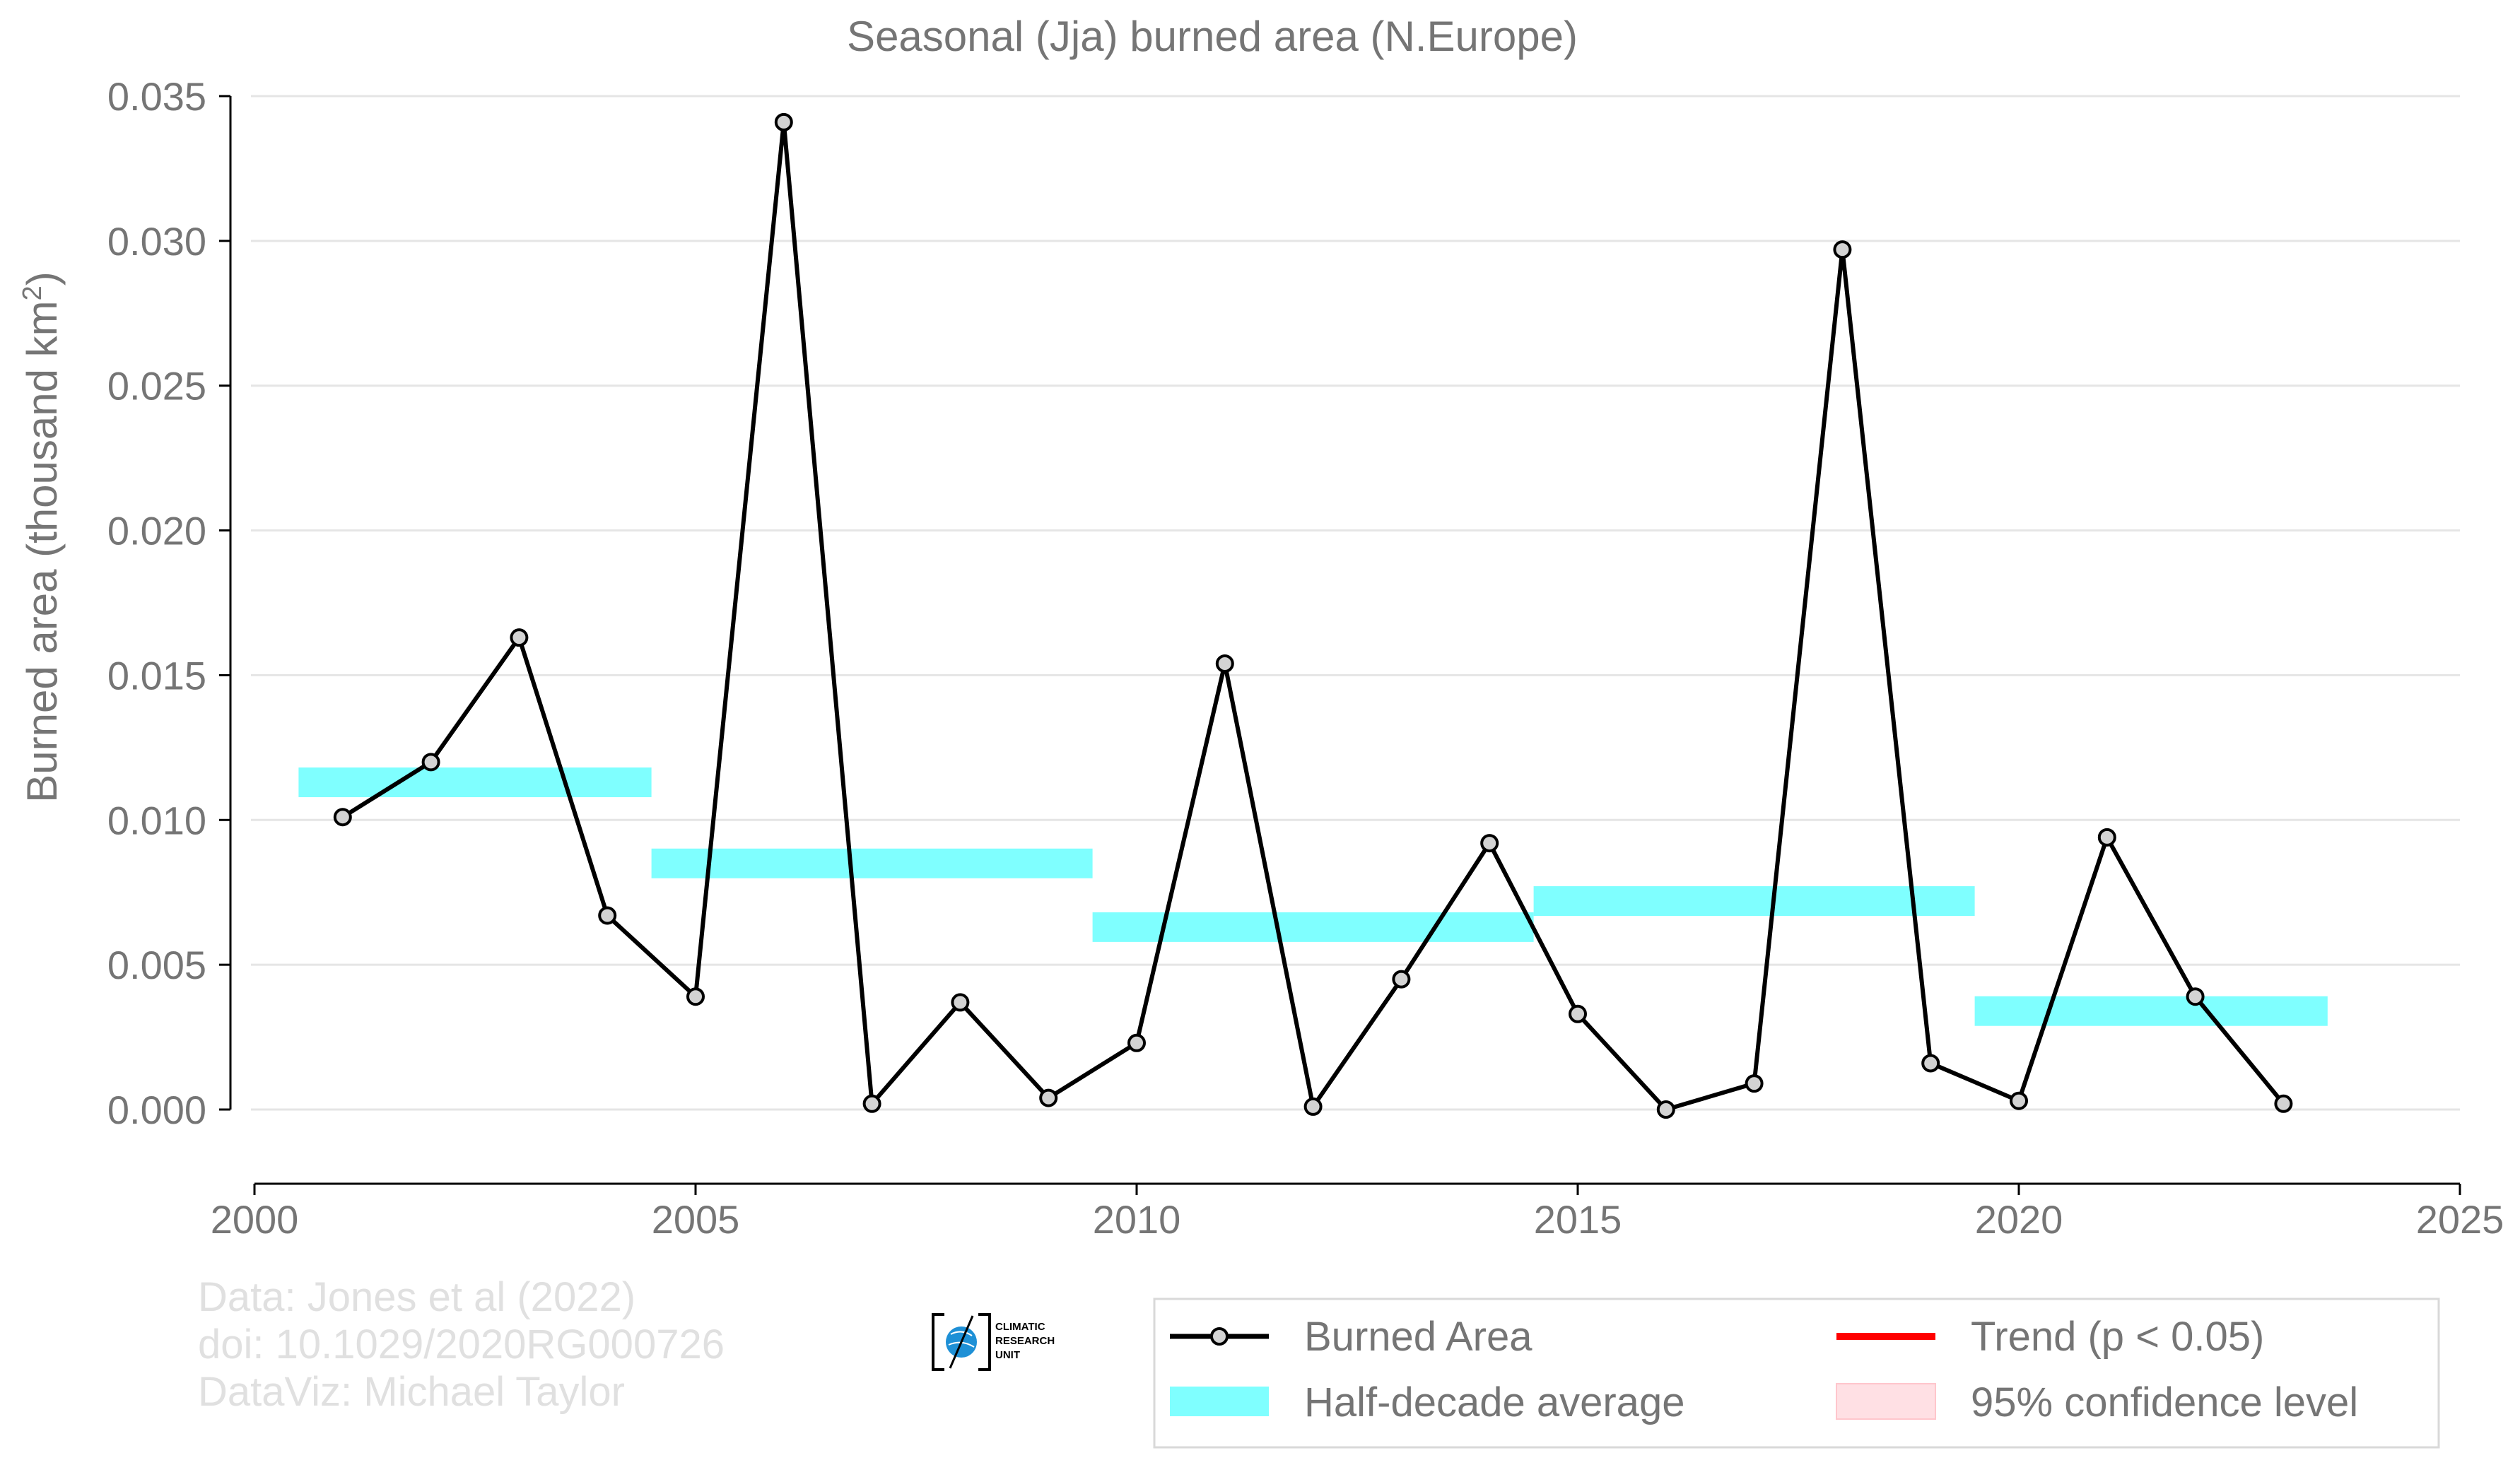  I want to click on legend-frame, so click(1797, 1373).